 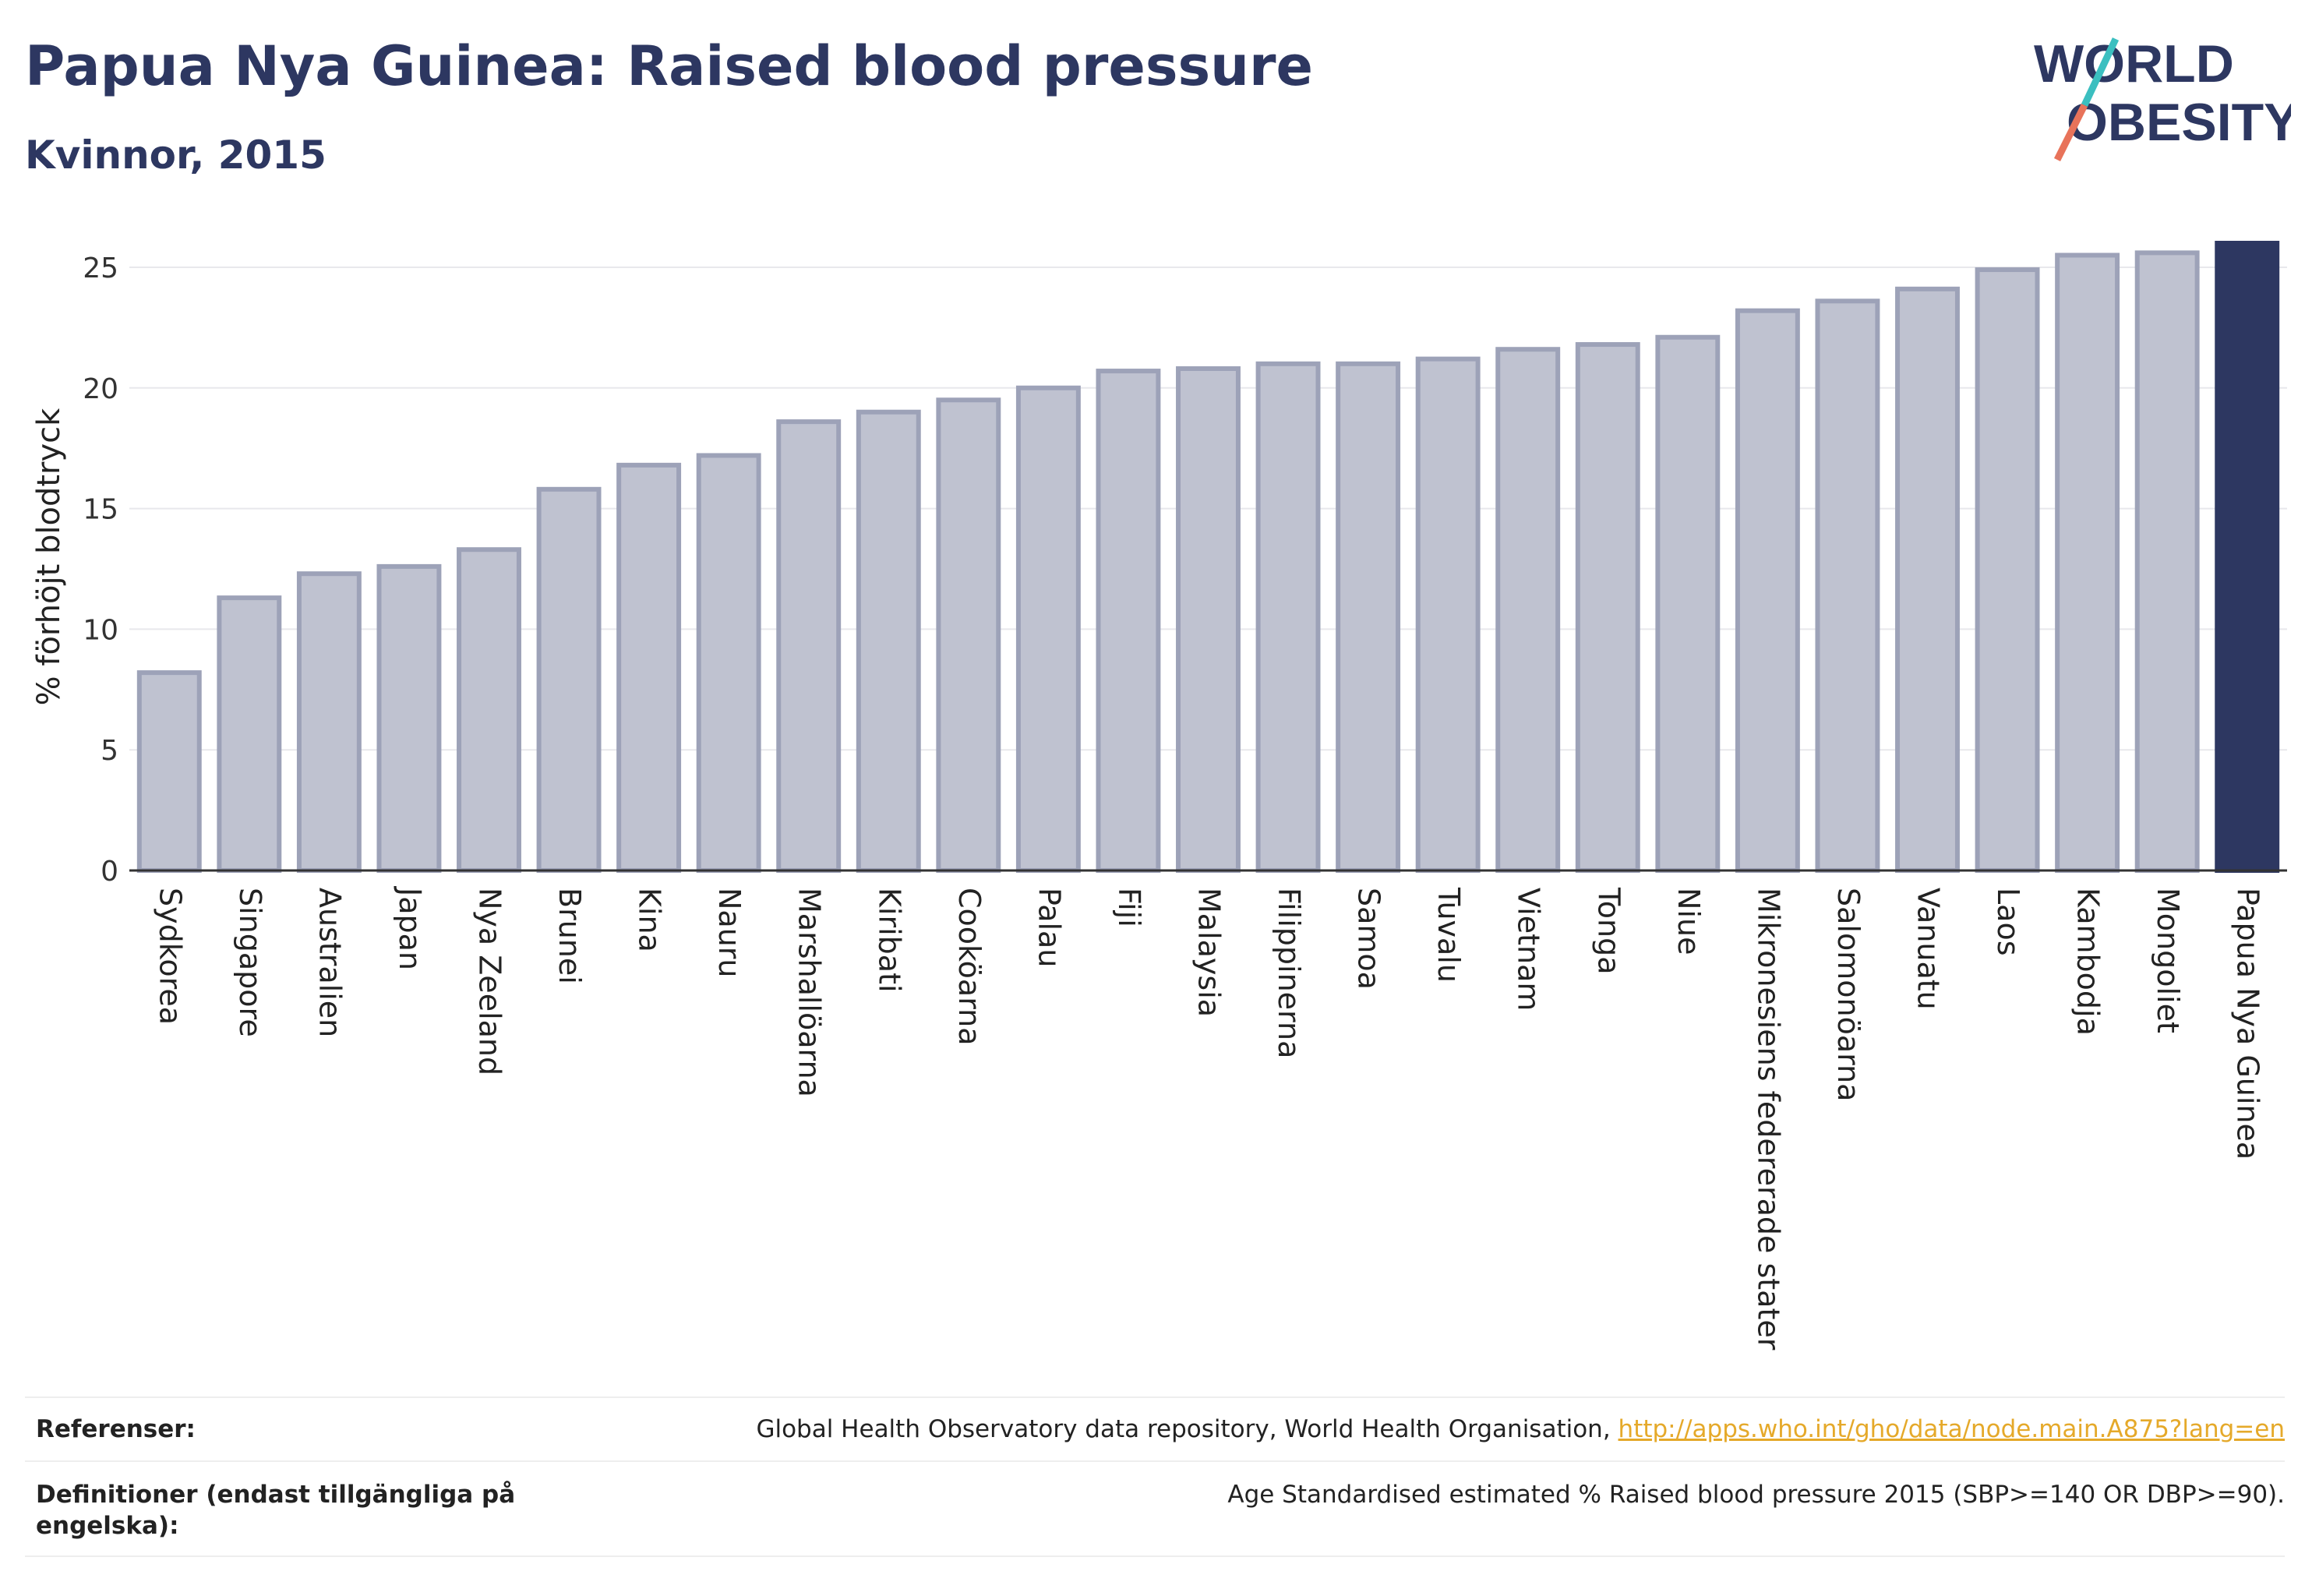 I want to click on chart-subtitle: Kvinnor, 2015, so click(x=176, y=155).